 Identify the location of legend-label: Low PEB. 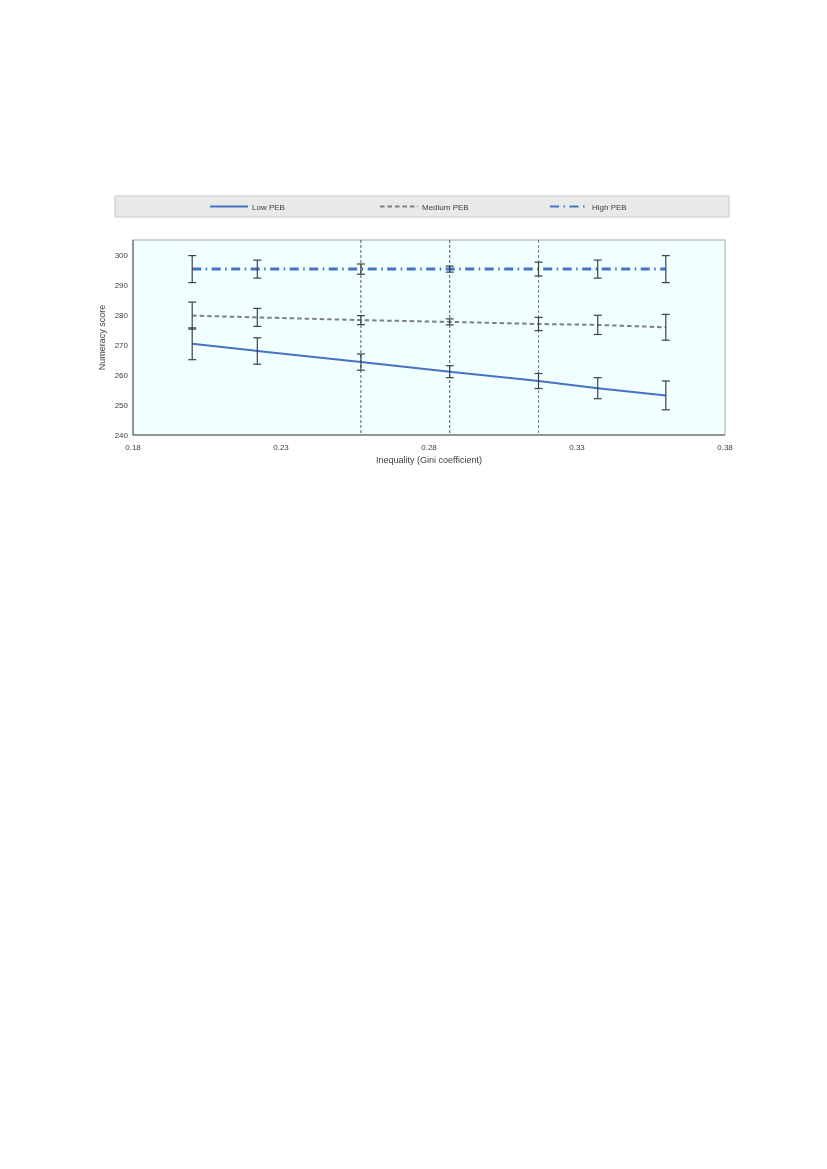
(268, 207).